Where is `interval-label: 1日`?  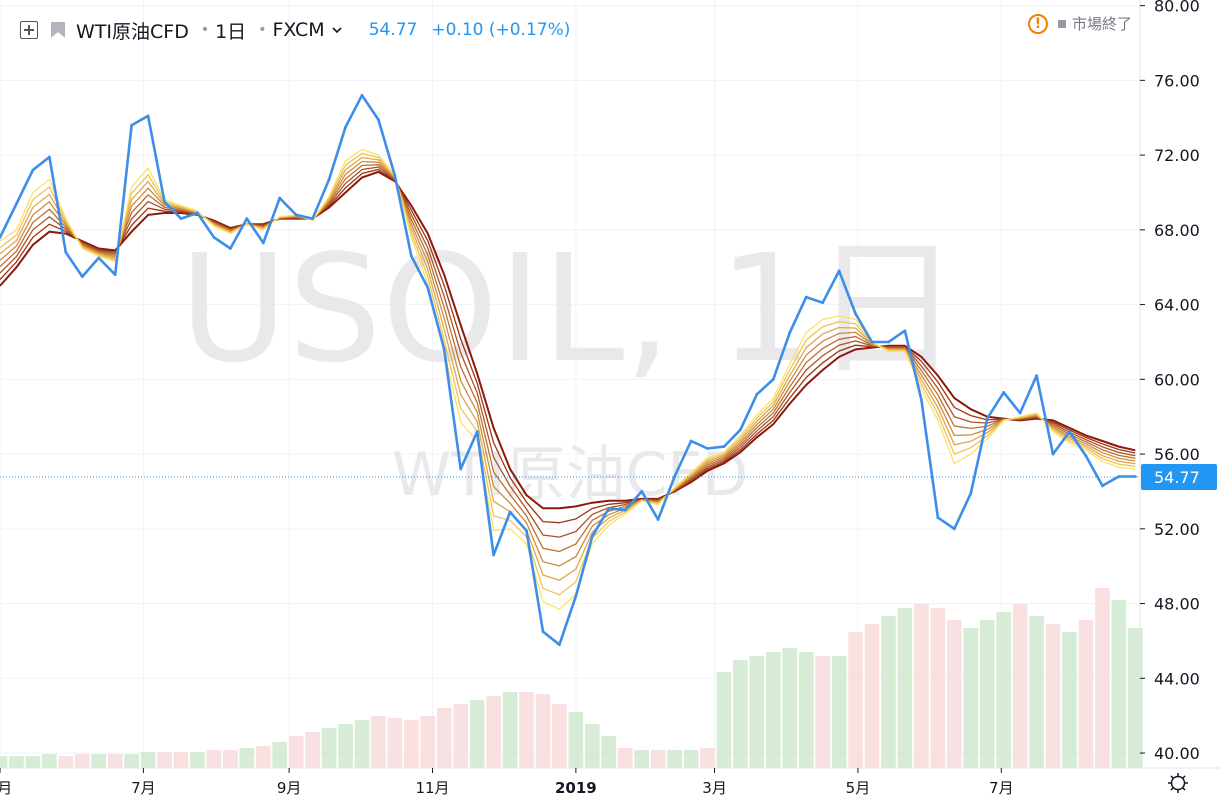 interval-label: 1日 is located at coordinates (231, 31).